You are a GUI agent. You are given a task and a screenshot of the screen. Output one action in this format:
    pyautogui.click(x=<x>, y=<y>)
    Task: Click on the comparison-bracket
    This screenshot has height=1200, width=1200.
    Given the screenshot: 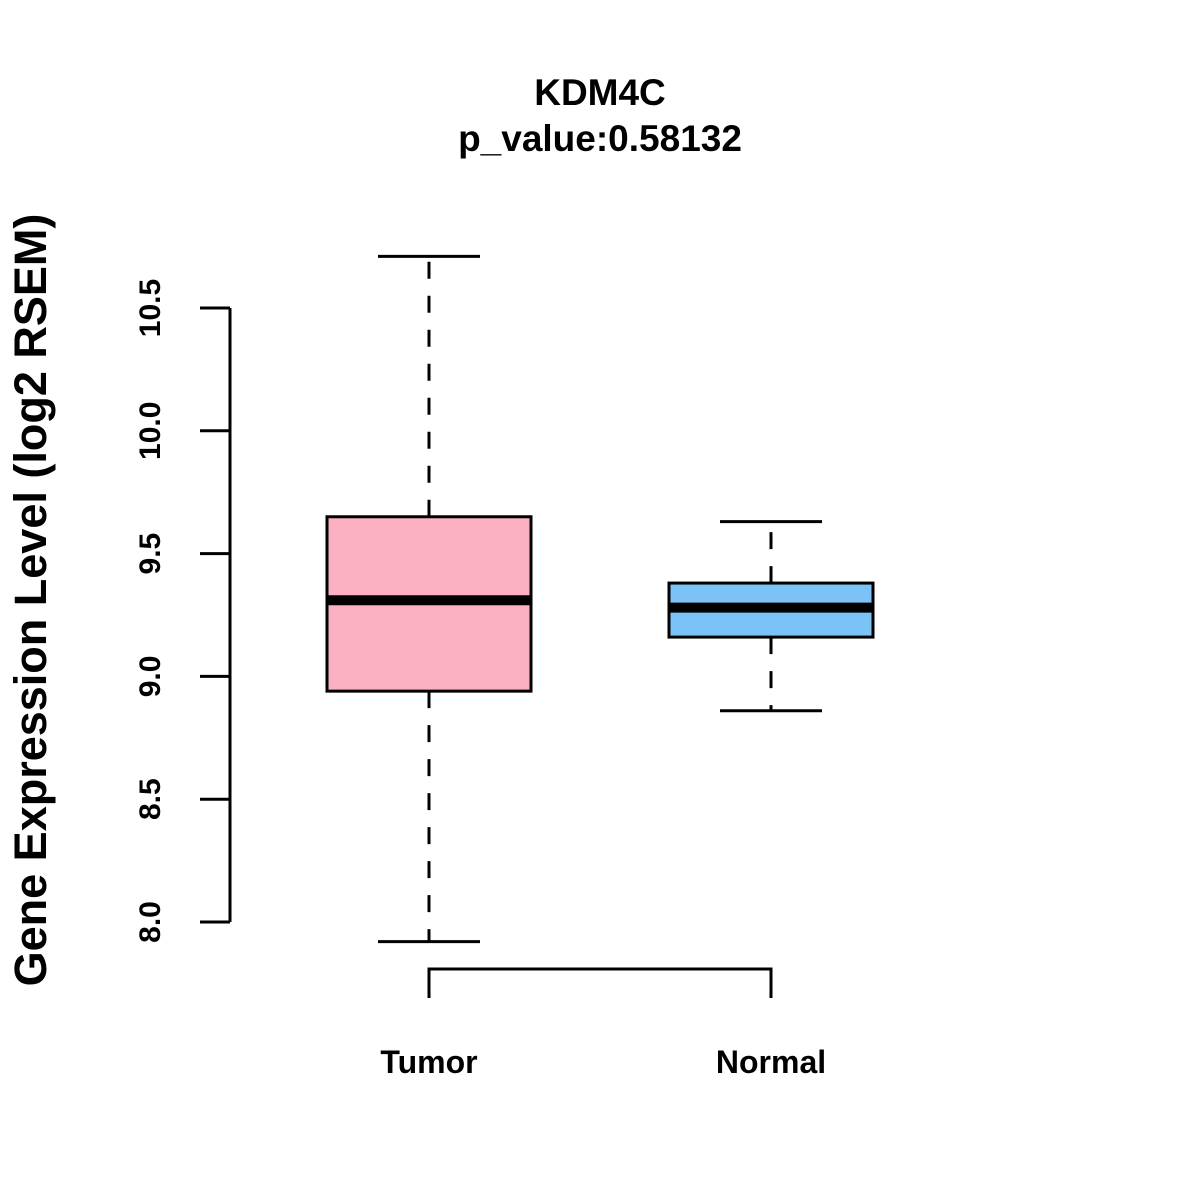 What is the action you would take?
    pyautogui.click(x=600, y=982)
    